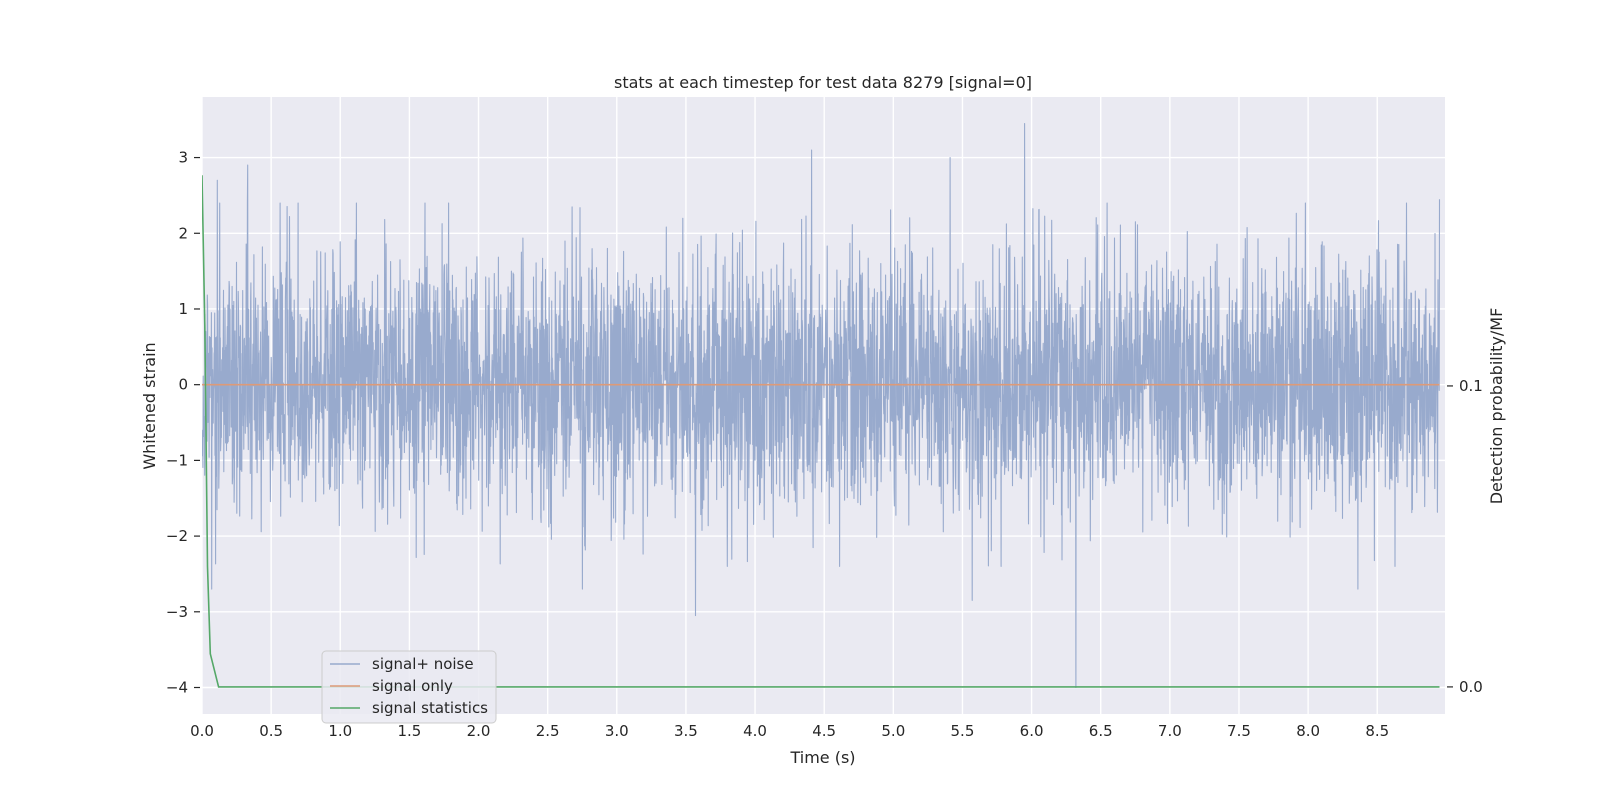 The image size is (1600, 800). Describe the element at coordinates (183, 158) in the screenshot. I see `y-tick-label: 3` at that location.